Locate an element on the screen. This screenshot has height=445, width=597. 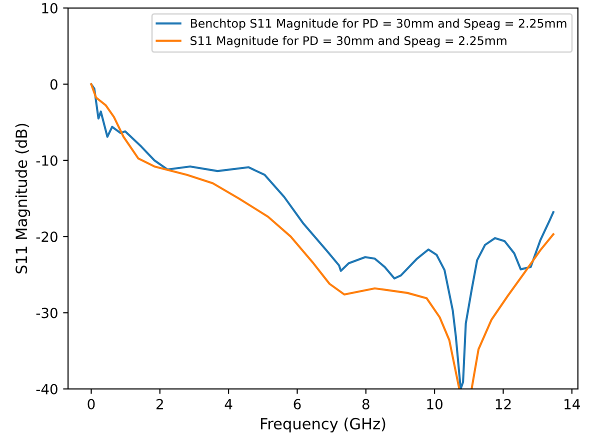
x-tick-label: 6 is located at coordinates (297, 404).